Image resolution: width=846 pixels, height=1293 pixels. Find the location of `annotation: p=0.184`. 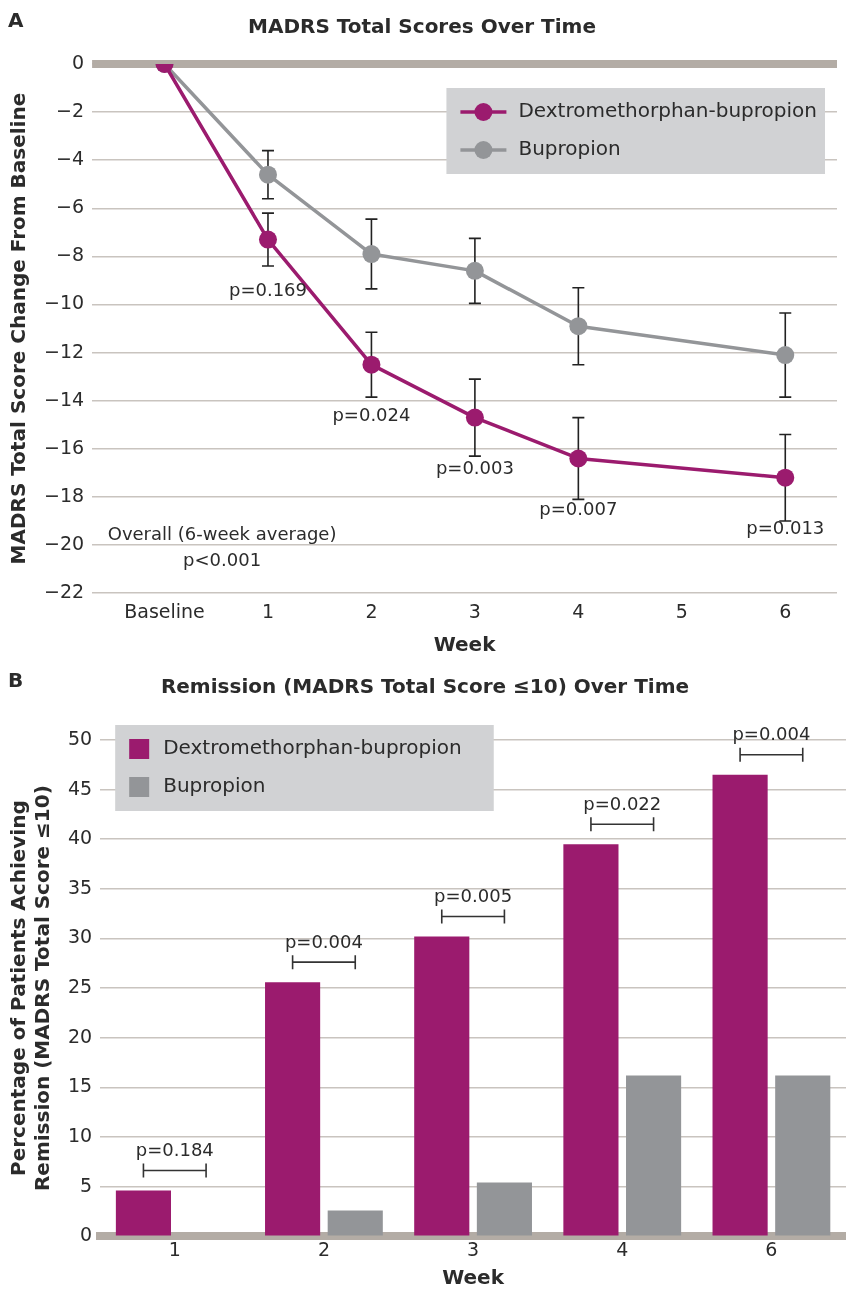

annotation: p=0.184 is located at coordinates (174, 1150).